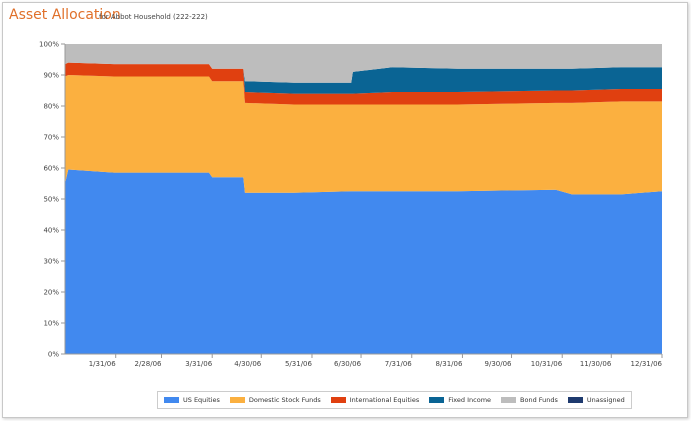 Image resolution: width=691 pixels, height=421 pixels. I want to click on x-tick-label: 12/31/06, so click(647, 364).